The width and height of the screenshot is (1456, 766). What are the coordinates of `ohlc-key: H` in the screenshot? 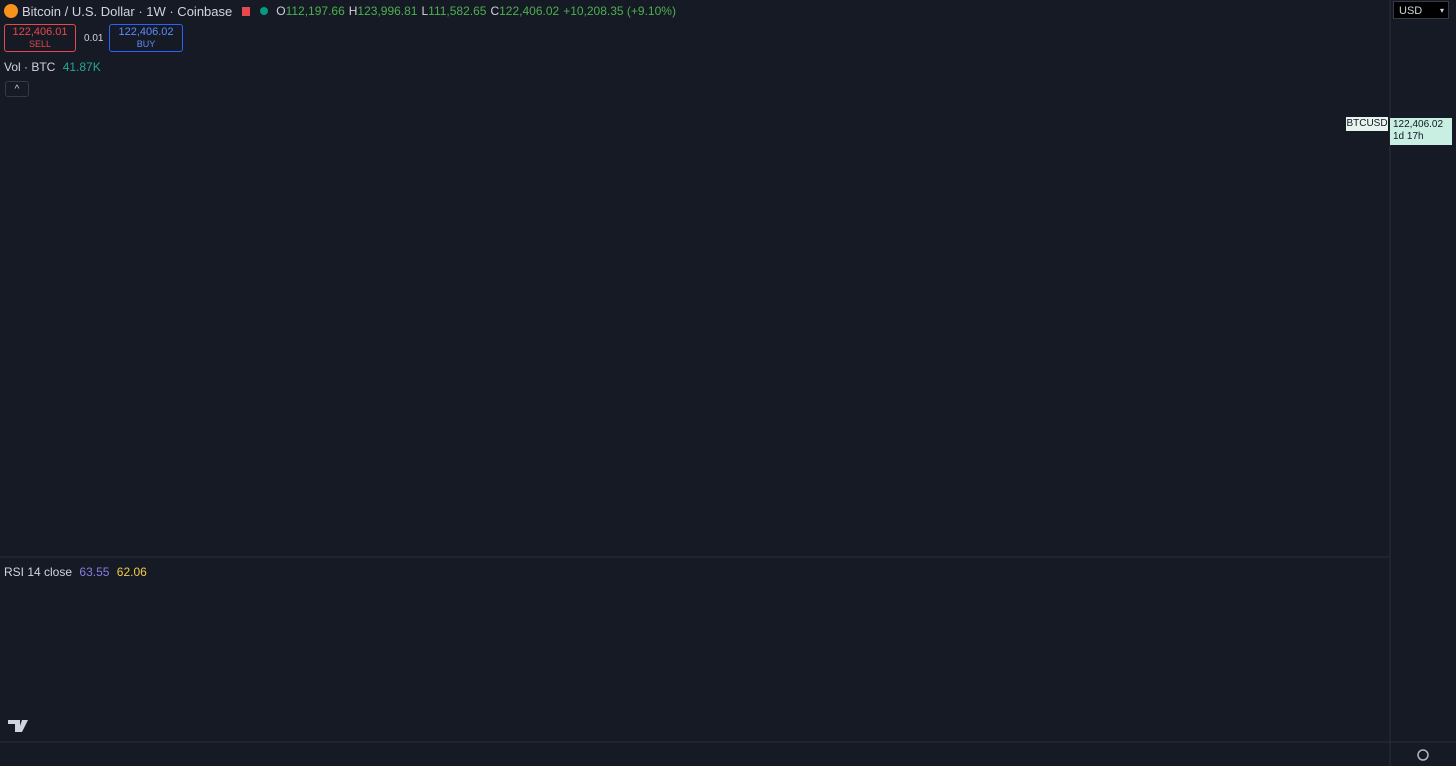 It's located at (353, 11).